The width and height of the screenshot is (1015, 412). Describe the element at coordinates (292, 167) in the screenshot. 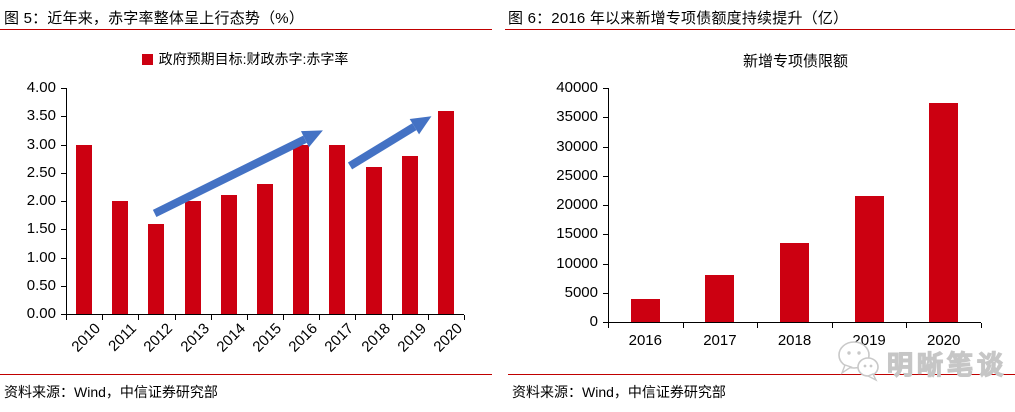

I see `trend-arrows-overlay` at that location.